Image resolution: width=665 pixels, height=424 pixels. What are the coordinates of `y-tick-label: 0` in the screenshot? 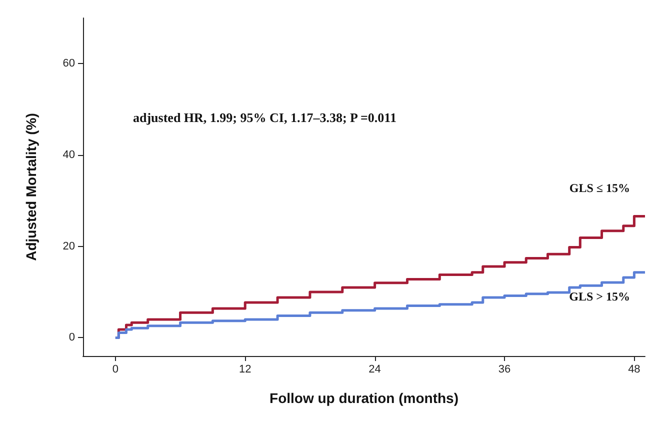 It's located at (71, 338).